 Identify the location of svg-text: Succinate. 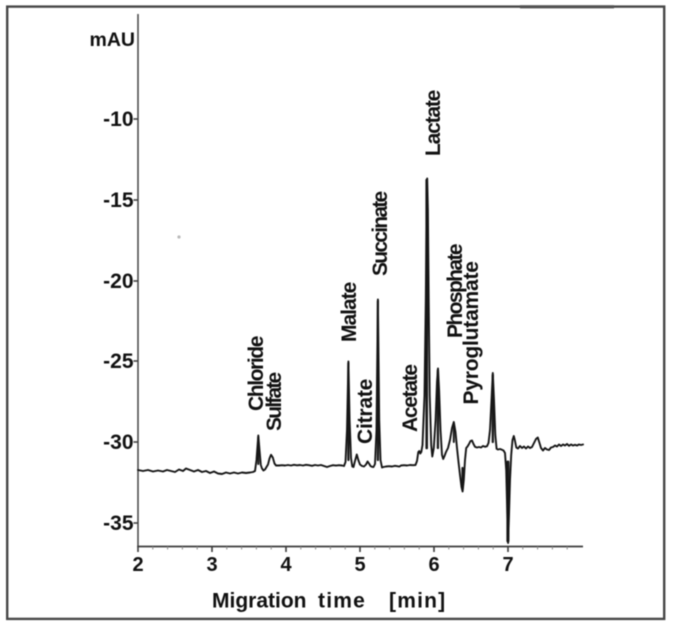
(380, 233).